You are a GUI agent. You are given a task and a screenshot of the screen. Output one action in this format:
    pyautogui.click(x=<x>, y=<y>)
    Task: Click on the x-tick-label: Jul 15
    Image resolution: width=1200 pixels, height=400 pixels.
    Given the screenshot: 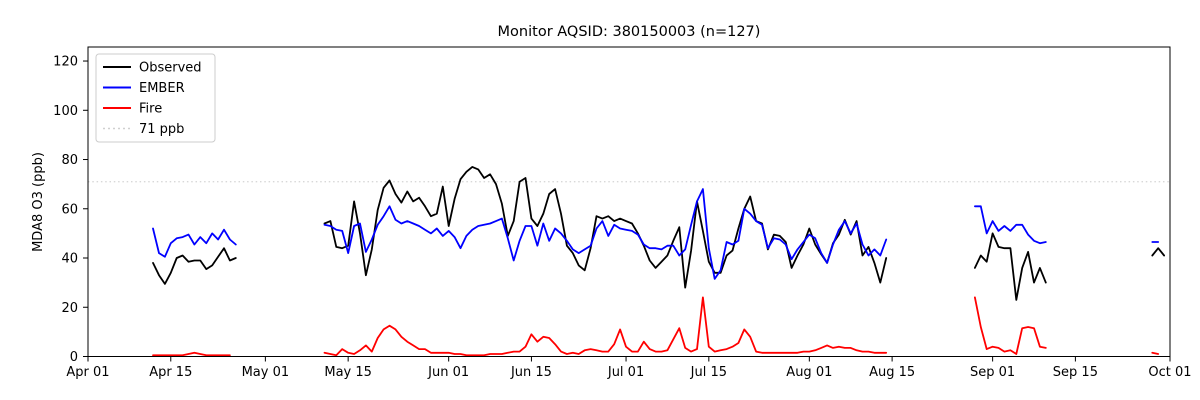 What is the action you would take?
    pyautogui.click(x=708, y=372)
    